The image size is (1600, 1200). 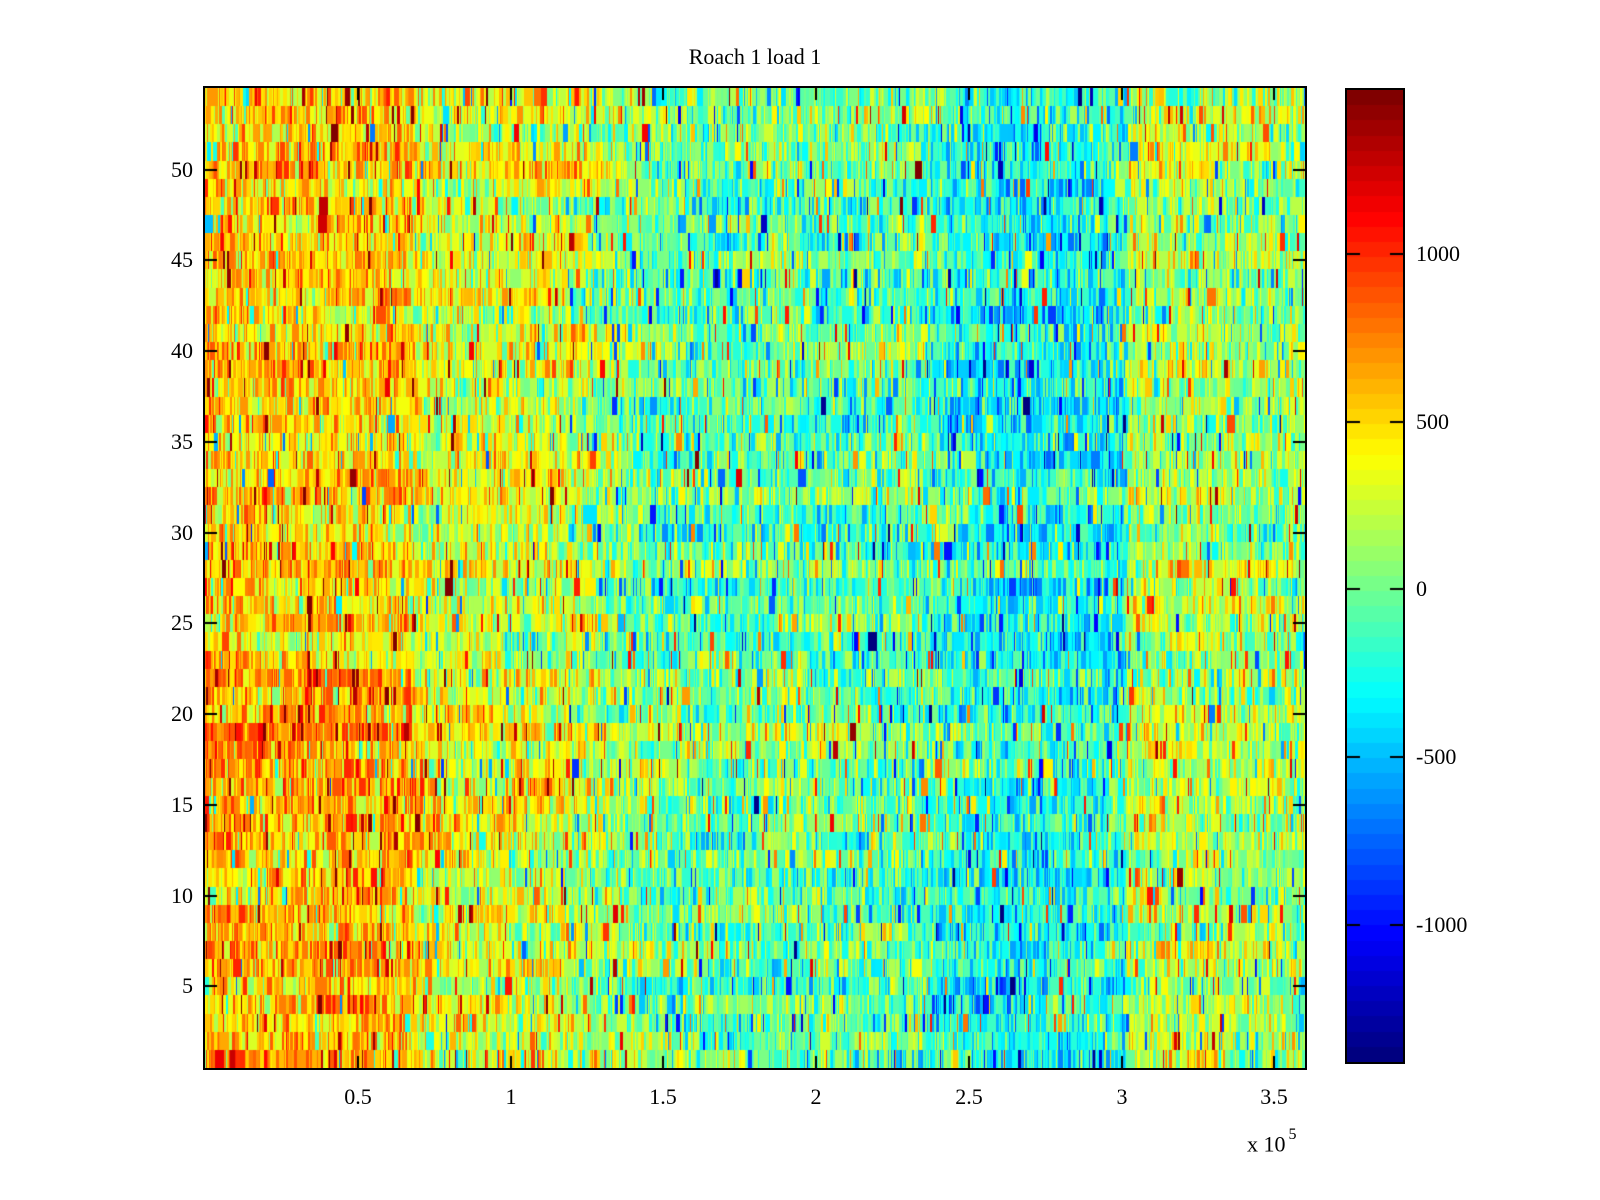 What do you see at coordinates (1122, 1096) in the screenshot?
I see `x-tick-label: 3` at bounding box center [1122, 1096].